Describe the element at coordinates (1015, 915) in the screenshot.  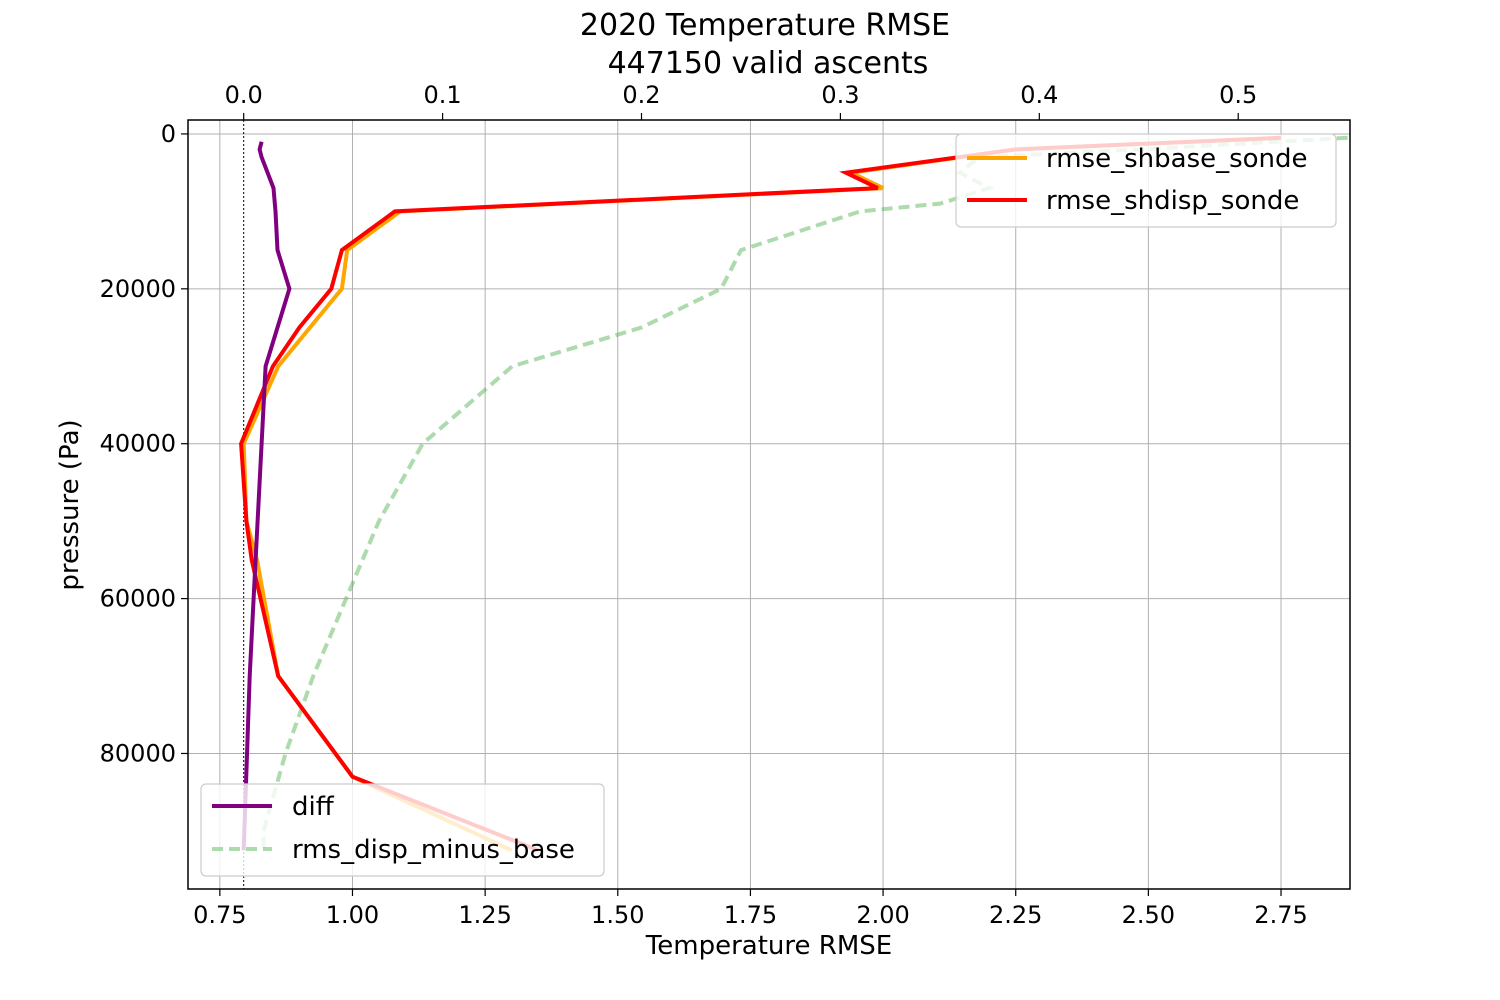
I see `x-tick-label-bottom: 2.25` at that location.